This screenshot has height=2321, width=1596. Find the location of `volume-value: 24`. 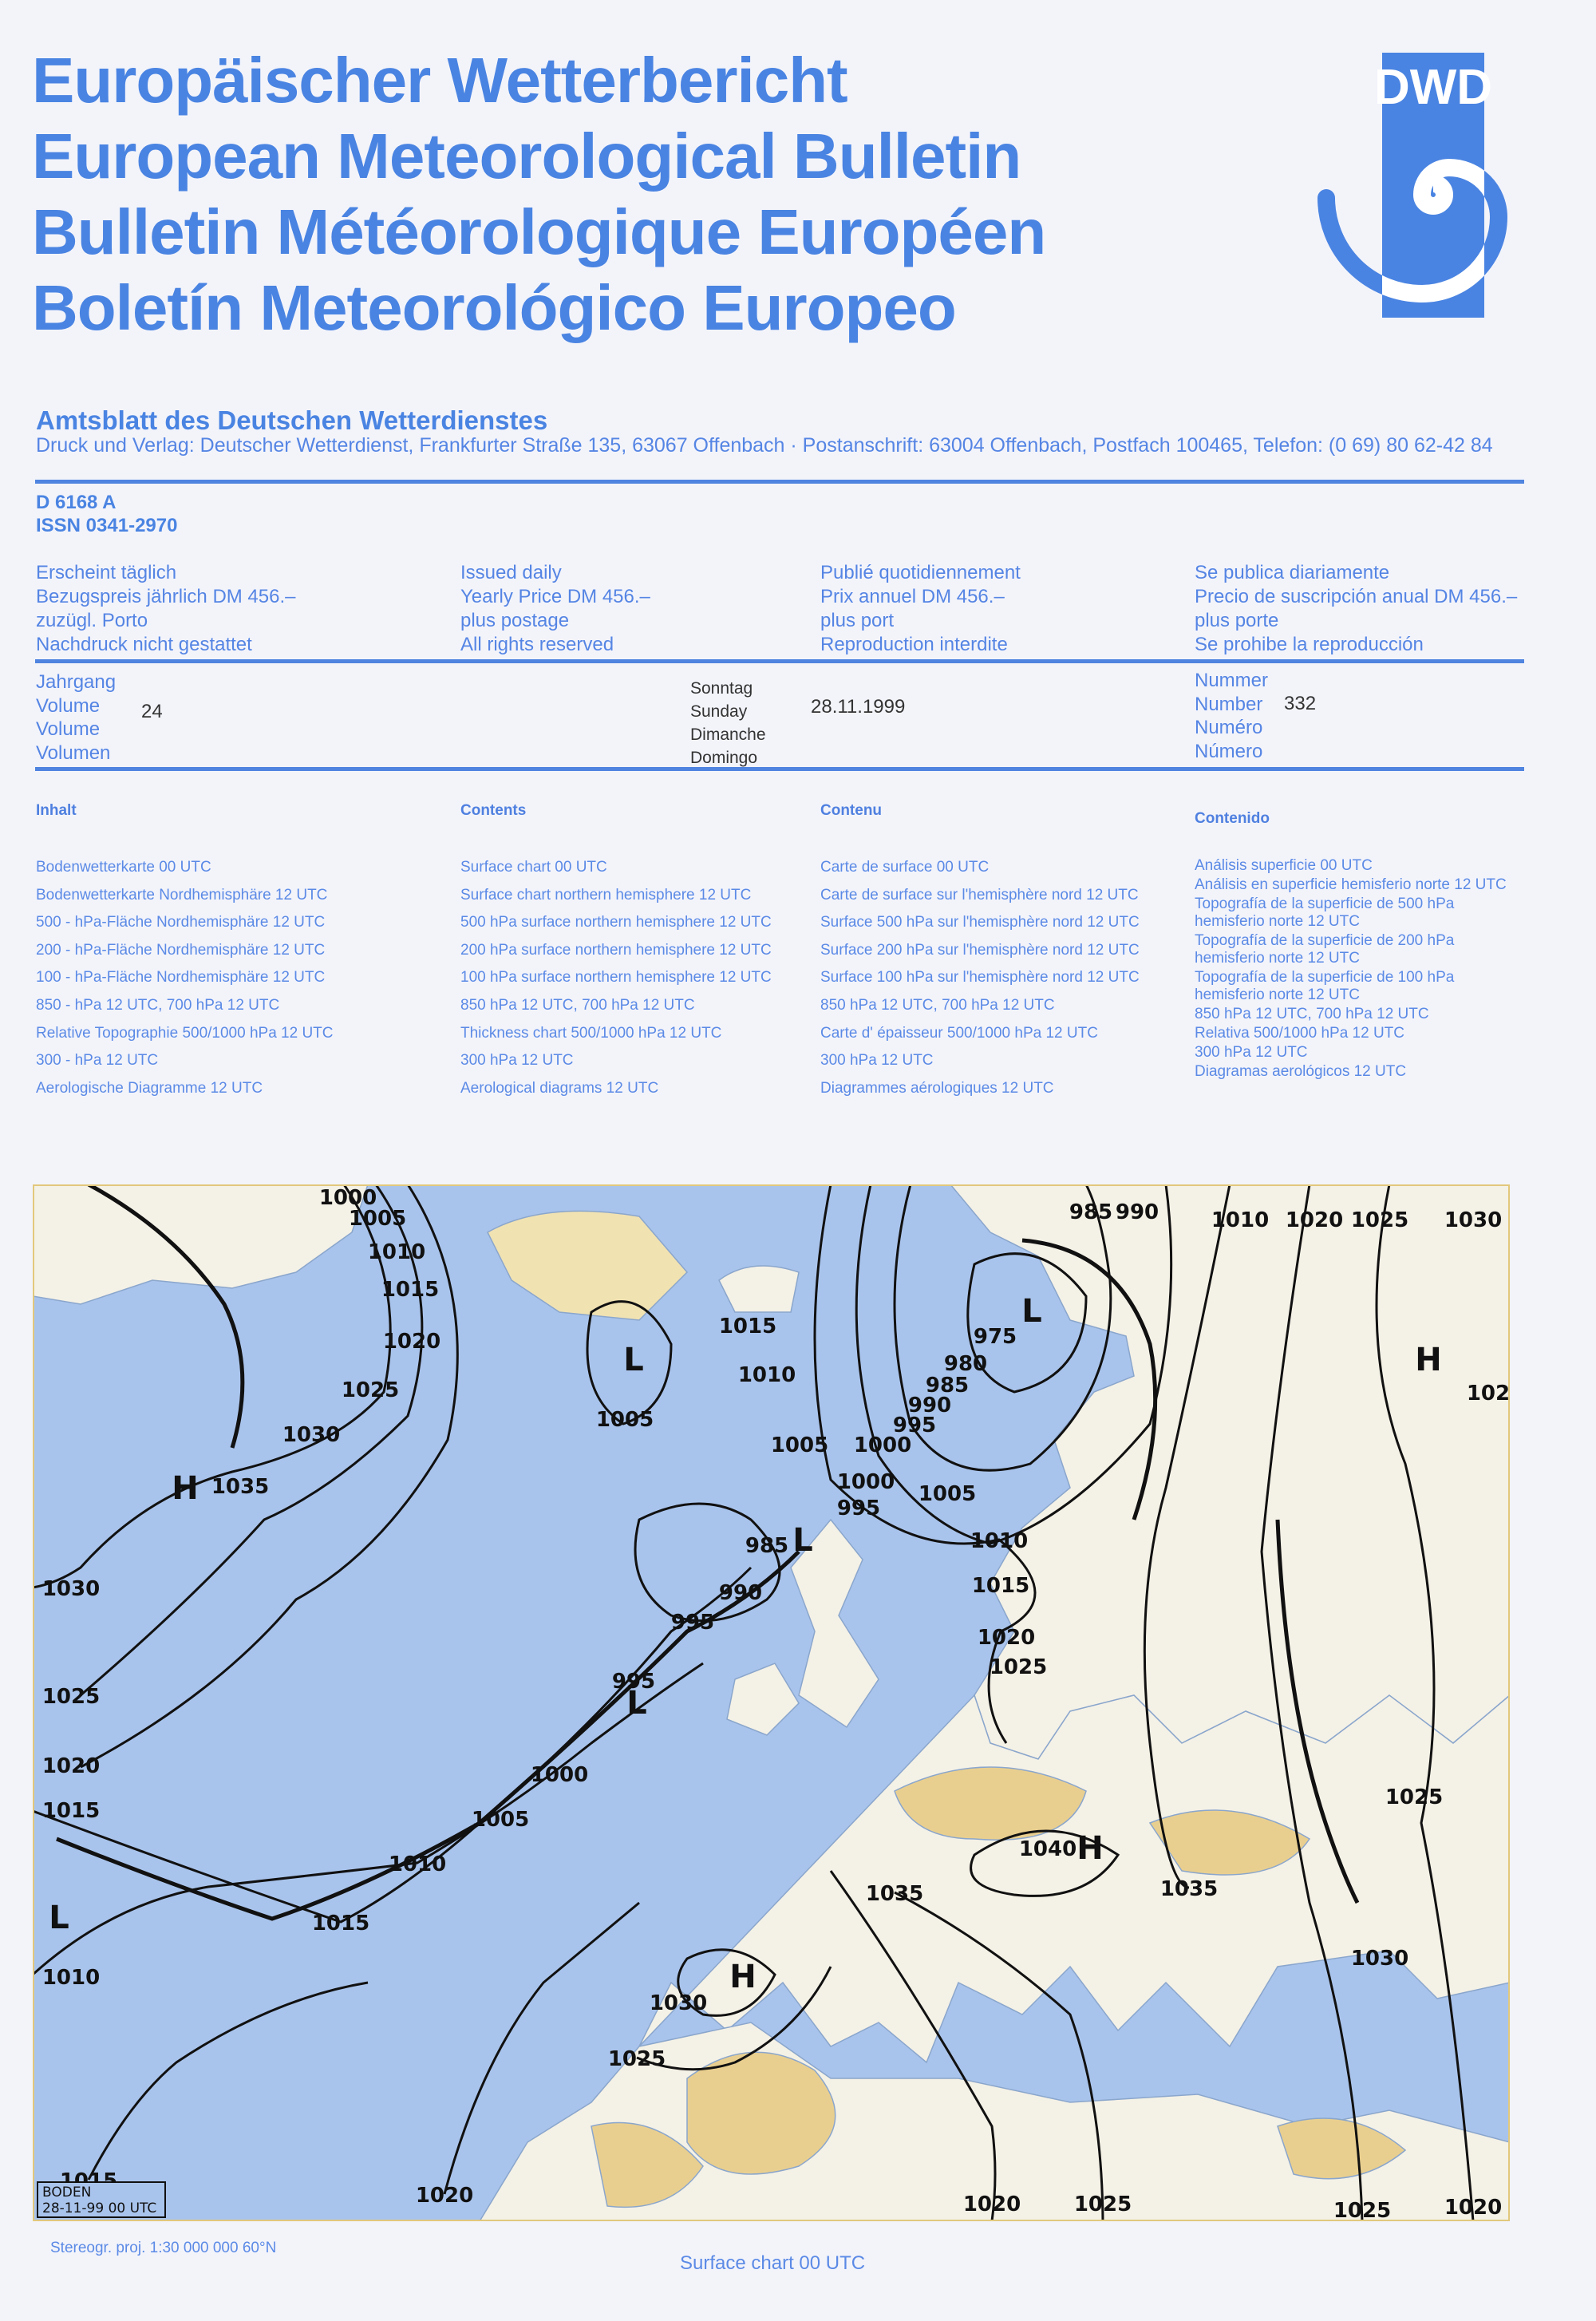

volume-value: 24 is located at coordinates (152, 711).